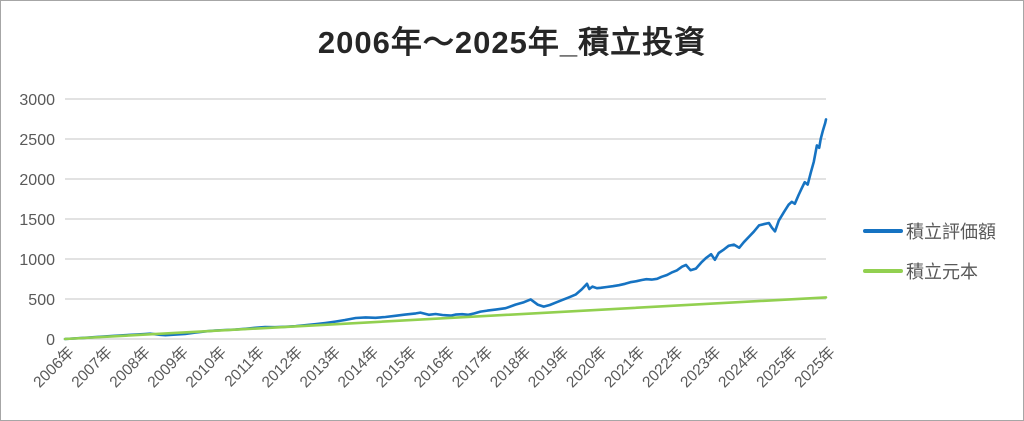  Describe the element at coordinates (244, 366) in the screenshot. I see `x-axis-tick-label: 2011年` at that location.